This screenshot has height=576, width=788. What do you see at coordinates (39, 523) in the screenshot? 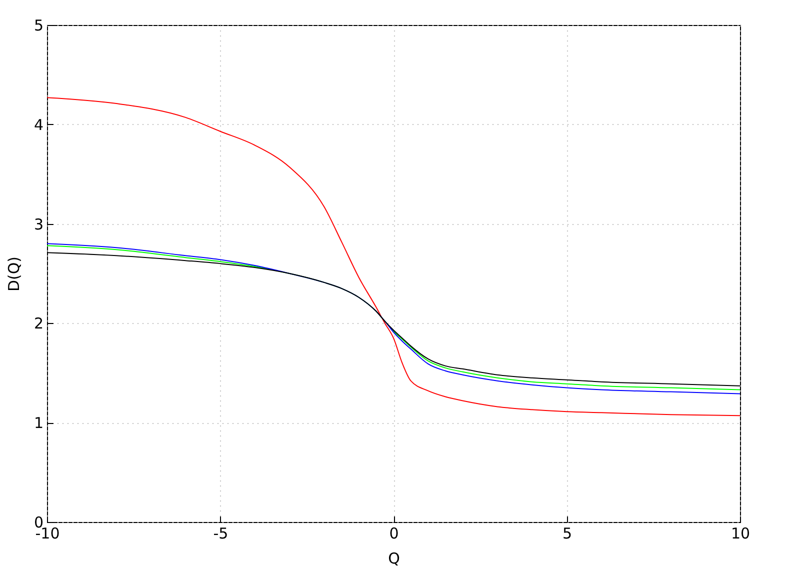
I see `y-tick-label: 0` at bounding box center [39, 523].